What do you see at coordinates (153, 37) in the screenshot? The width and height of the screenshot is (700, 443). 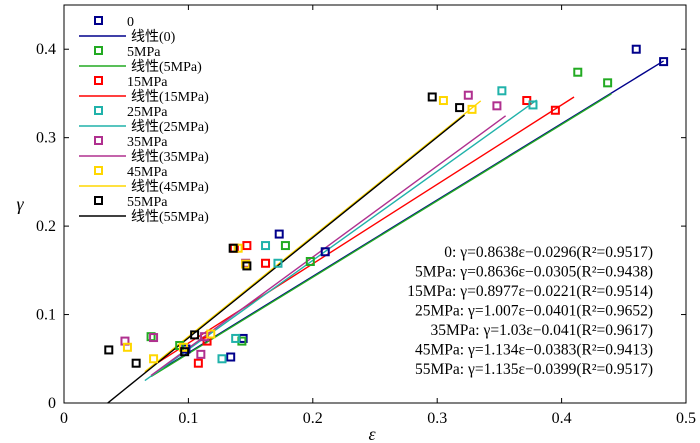 I see `legend-fit-label: 线性(0)` at bounding box center [153, 37].